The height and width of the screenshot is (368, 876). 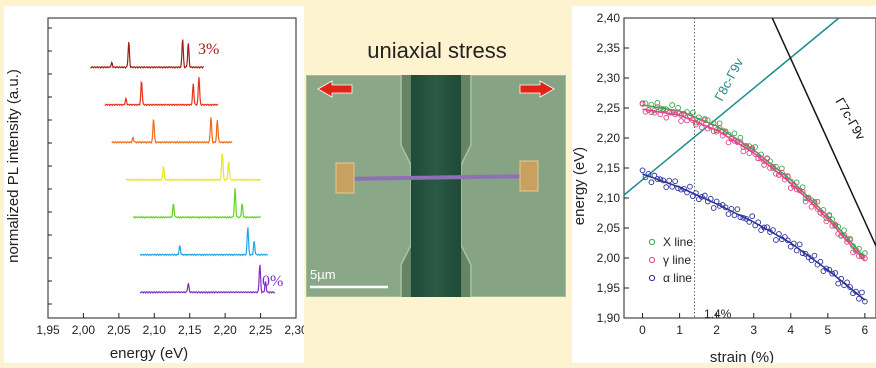 I want to click on trench, so click(x=436, y=186).